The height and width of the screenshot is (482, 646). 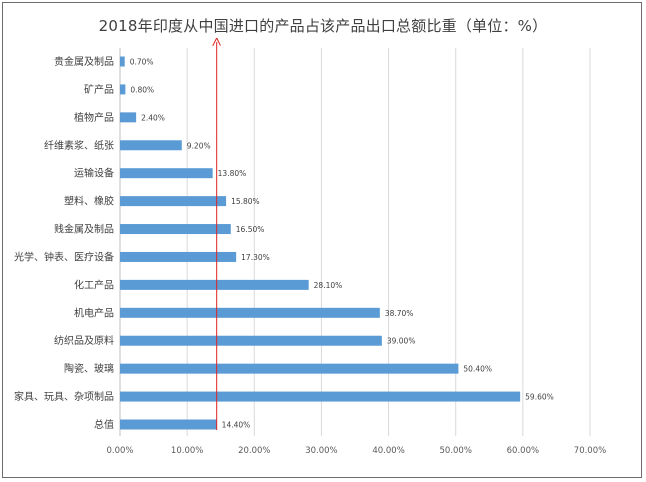 What do you see at coordinates (99, 89) in the screenshot?
I see `category-label: 矿产品` at bounding box center [99, 89].